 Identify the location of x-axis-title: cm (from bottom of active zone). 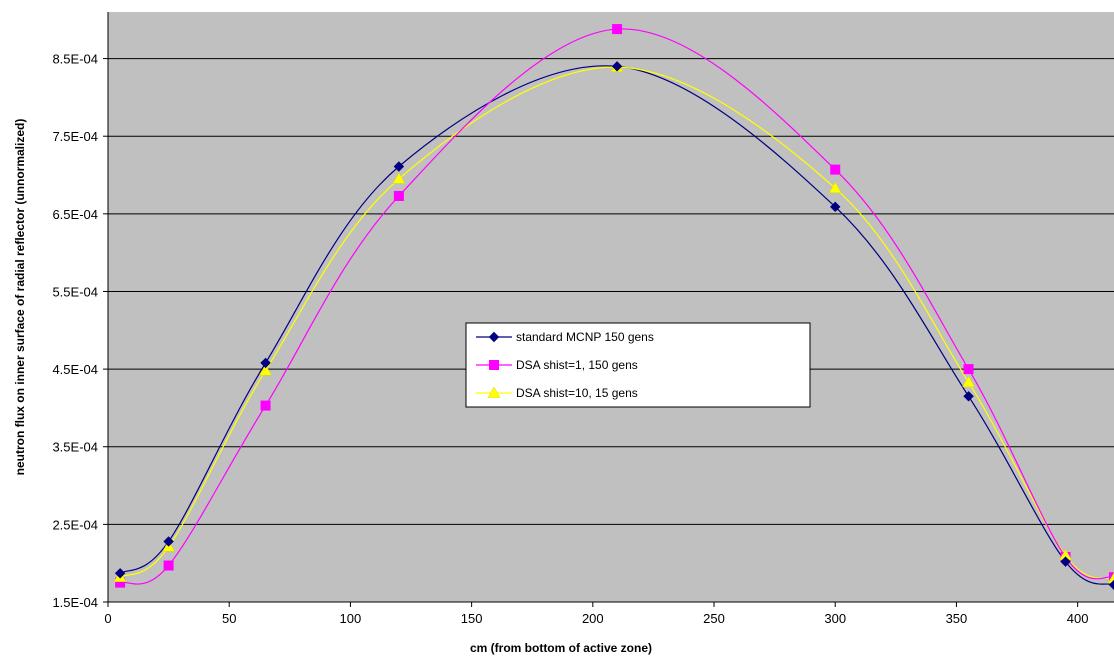
(561, 648).